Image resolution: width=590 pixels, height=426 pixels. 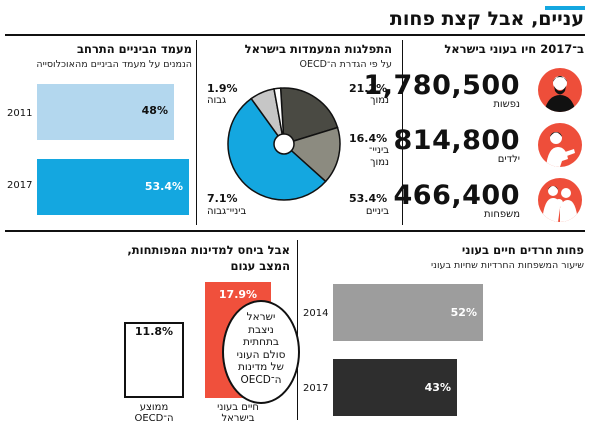 I want to click on header-rule, so click(x=295, y=35).